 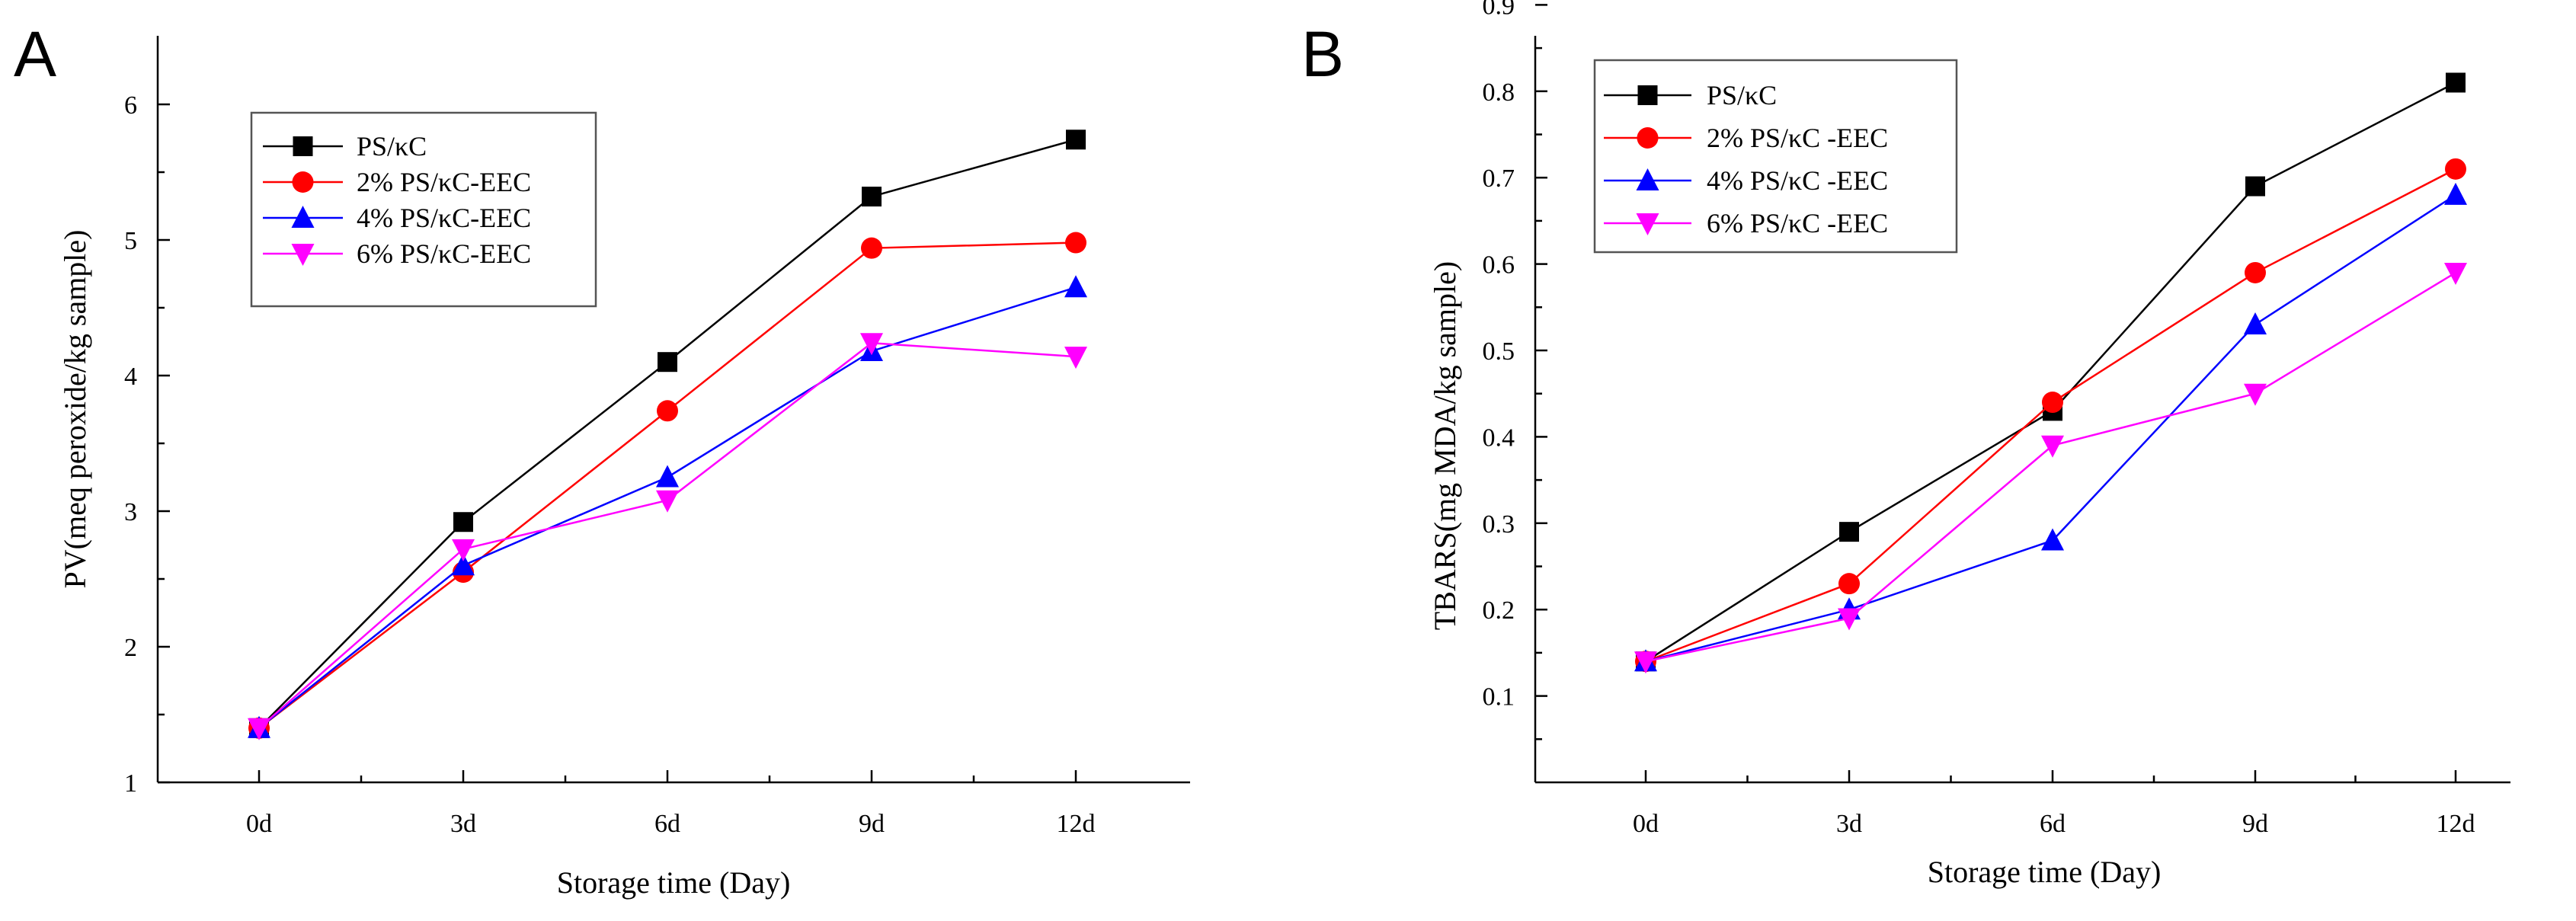 What do you see at coordinates (1499, 438) in the screenshot?
I see `panel-b-y-tick-label: 0.4` at bounding box center [1499, 438].